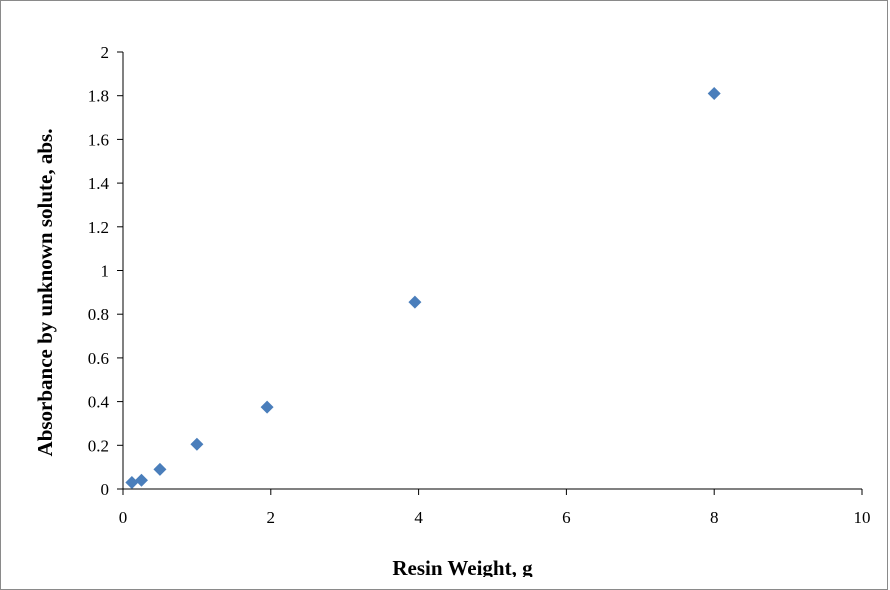 The image size is (890, 590). What do you see at coordinates (99, 183) in the screenshot?
I see `y-tick-label: 1.4` at bounding box center [99, 183].